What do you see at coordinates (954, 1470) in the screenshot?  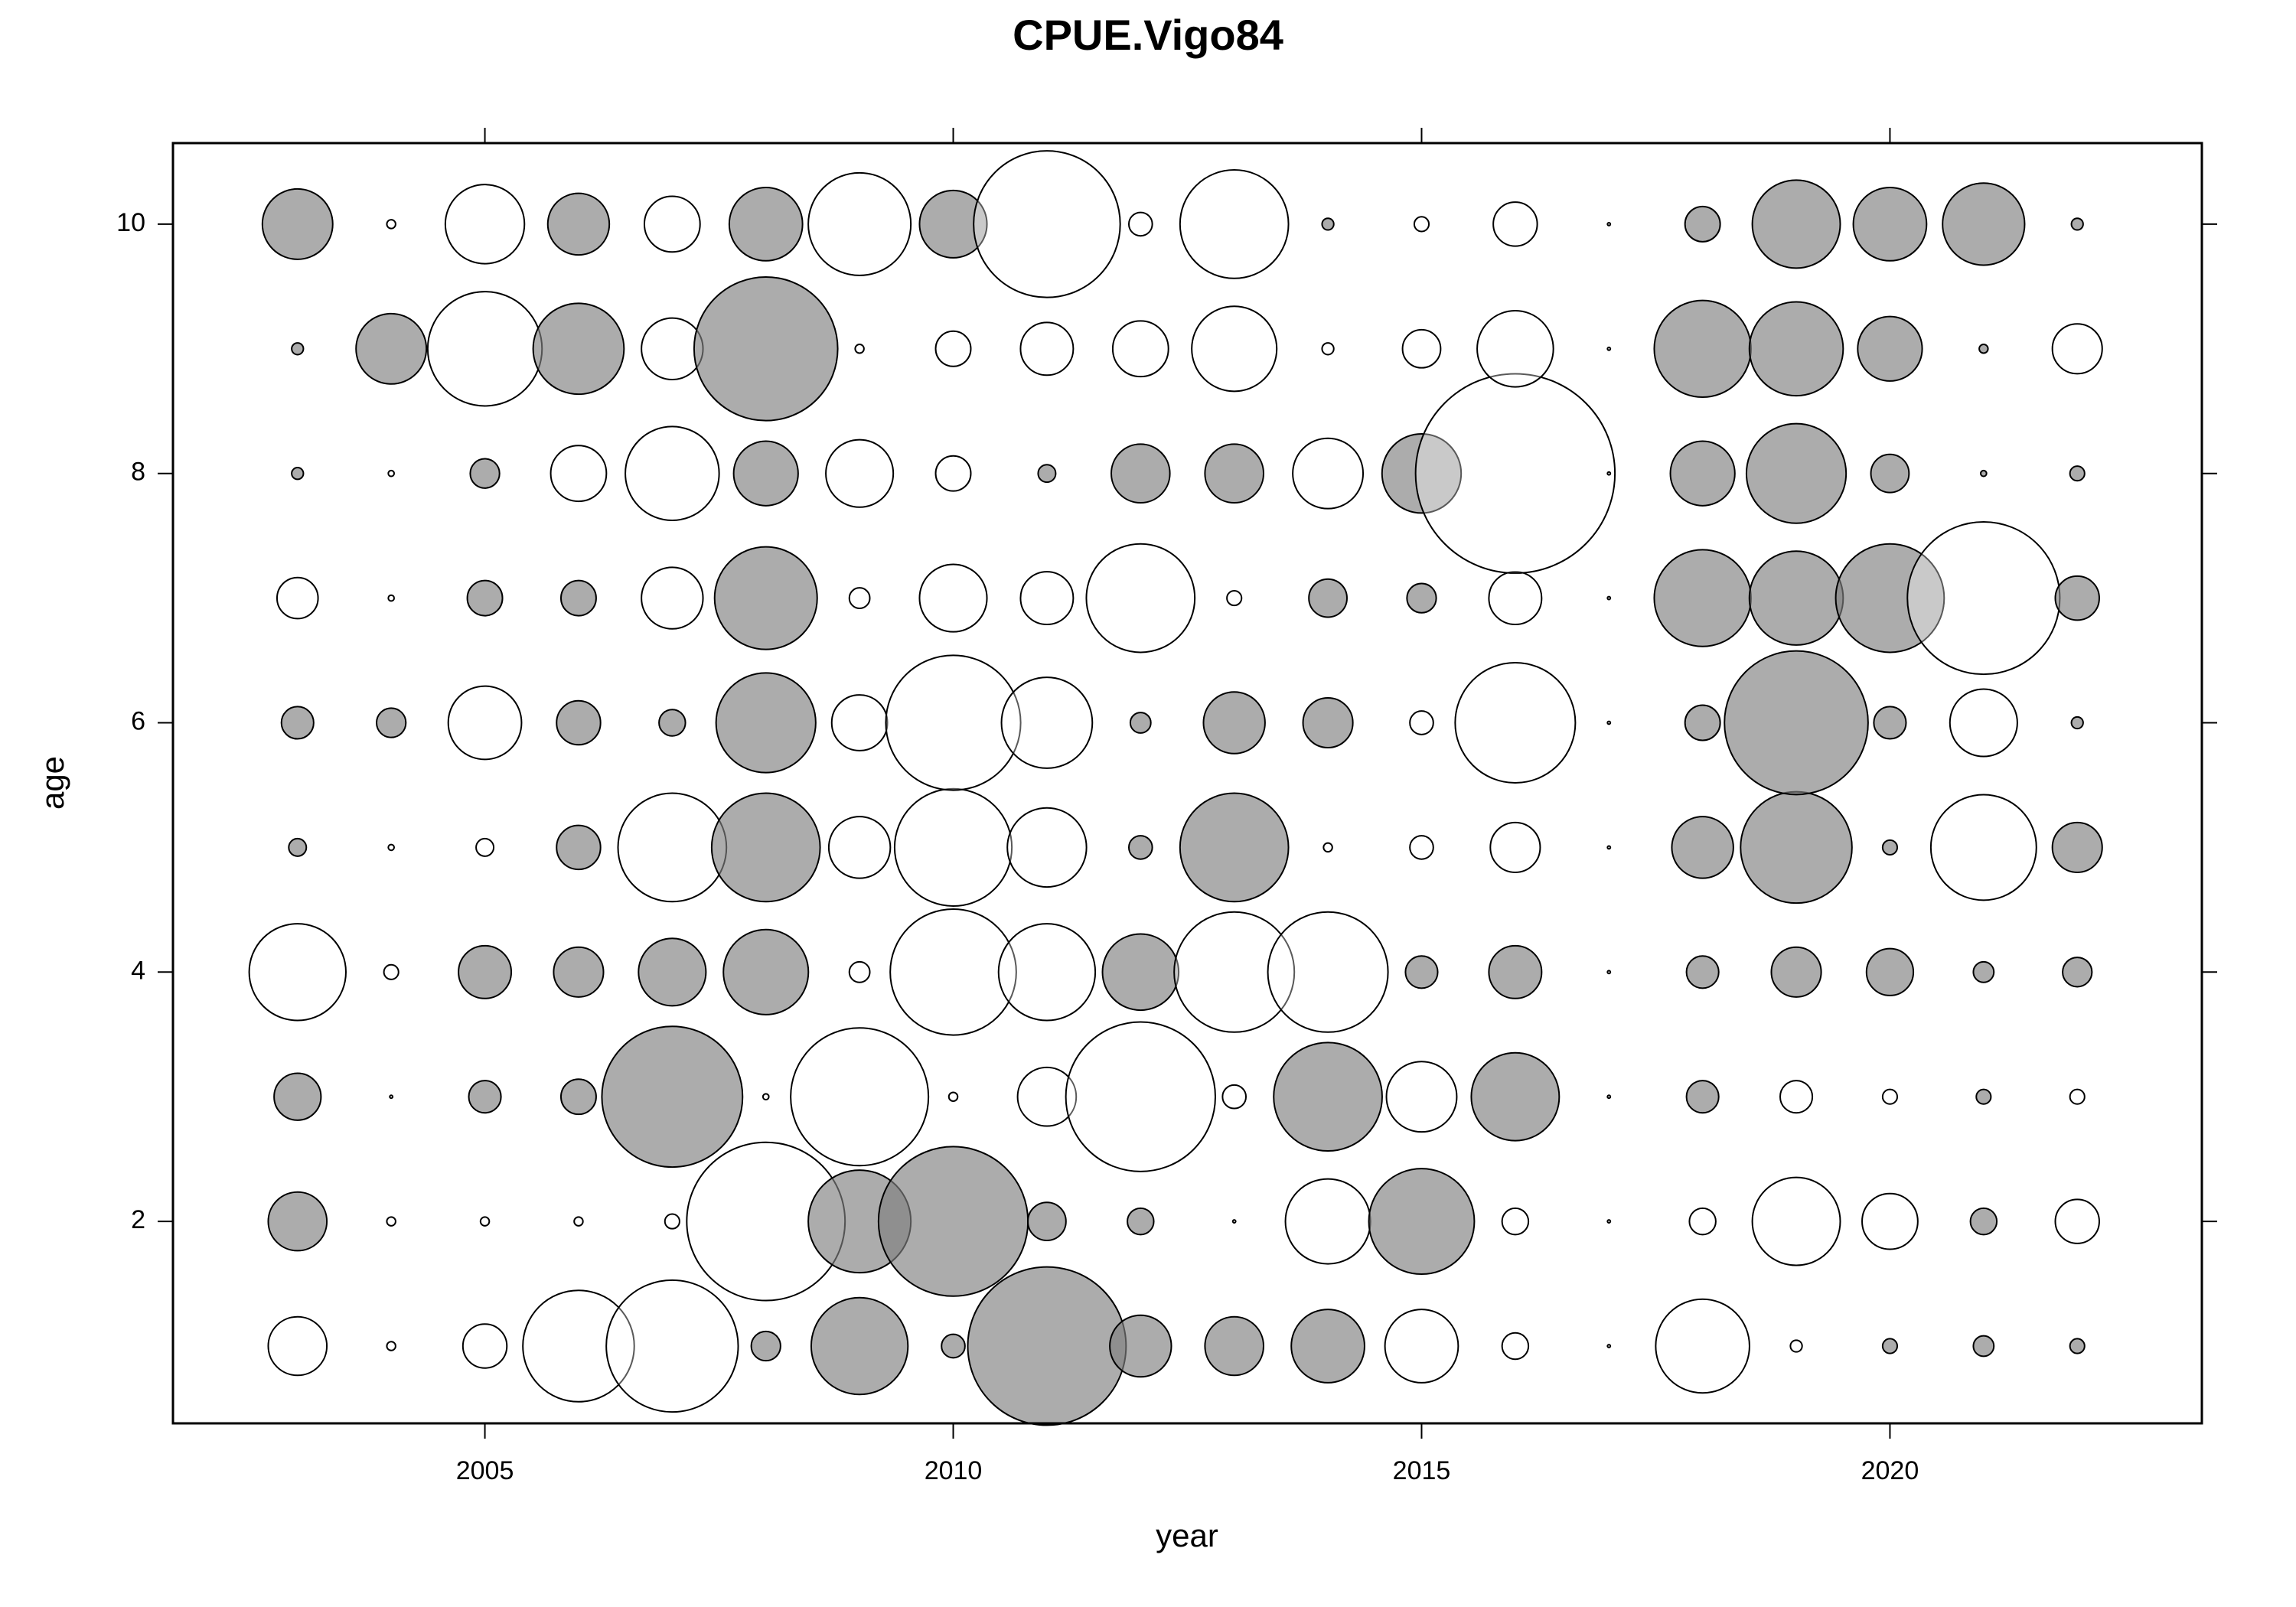 I see `x-tick-label: 2010` at bounding box center [954, 1470].